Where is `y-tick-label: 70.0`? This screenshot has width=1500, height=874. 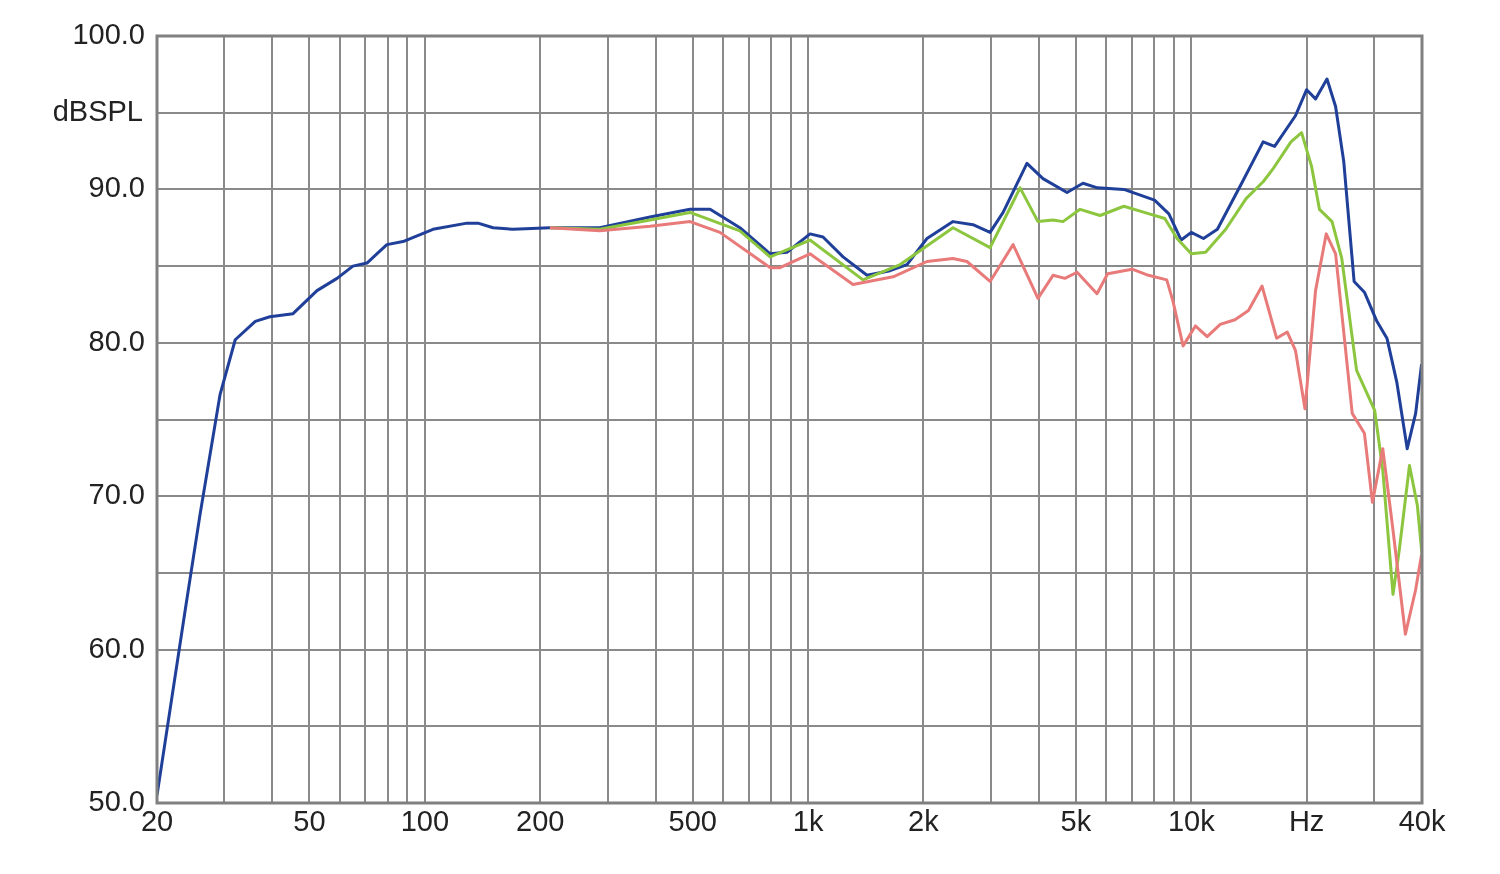
y-tick-label: 70.0 is located at coordinates (116, 494).